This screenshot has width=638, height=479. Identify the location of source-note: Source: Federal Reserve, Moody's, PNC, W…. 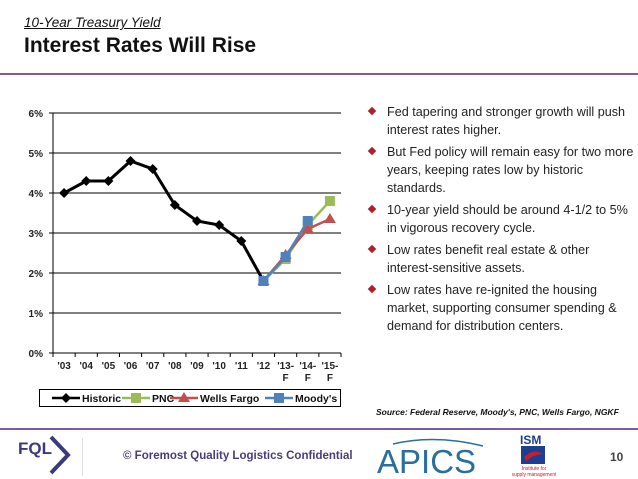
(497, 412).